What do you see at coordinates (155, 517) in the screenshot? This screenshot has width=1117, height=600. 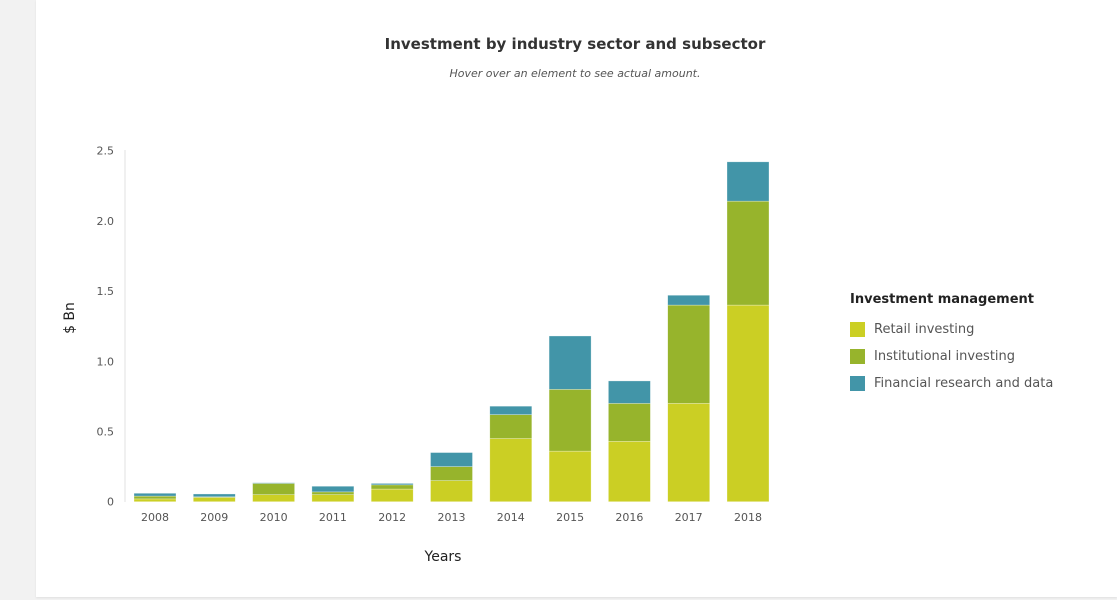 I see `x-tick-label: 2008` at bounding box center [155, 517].